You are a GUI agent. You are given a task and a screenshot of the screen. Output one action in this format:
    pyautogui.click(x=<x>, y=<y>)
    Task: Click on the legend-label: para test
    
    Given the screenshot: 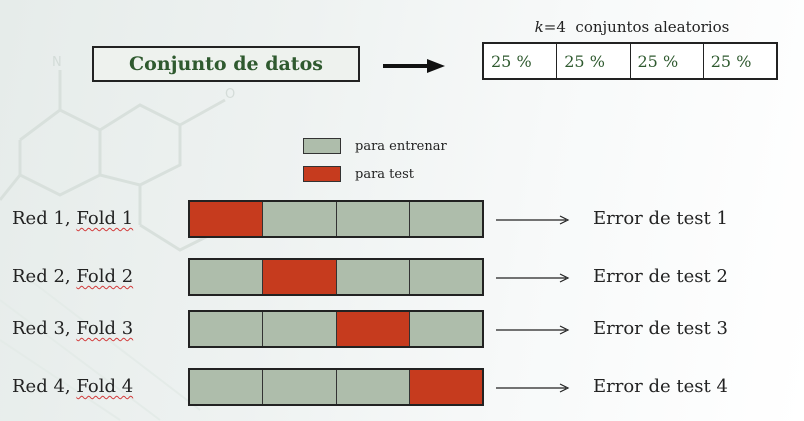 What is the action you would take?
    pyautogui.click(x=384, y=174)
    